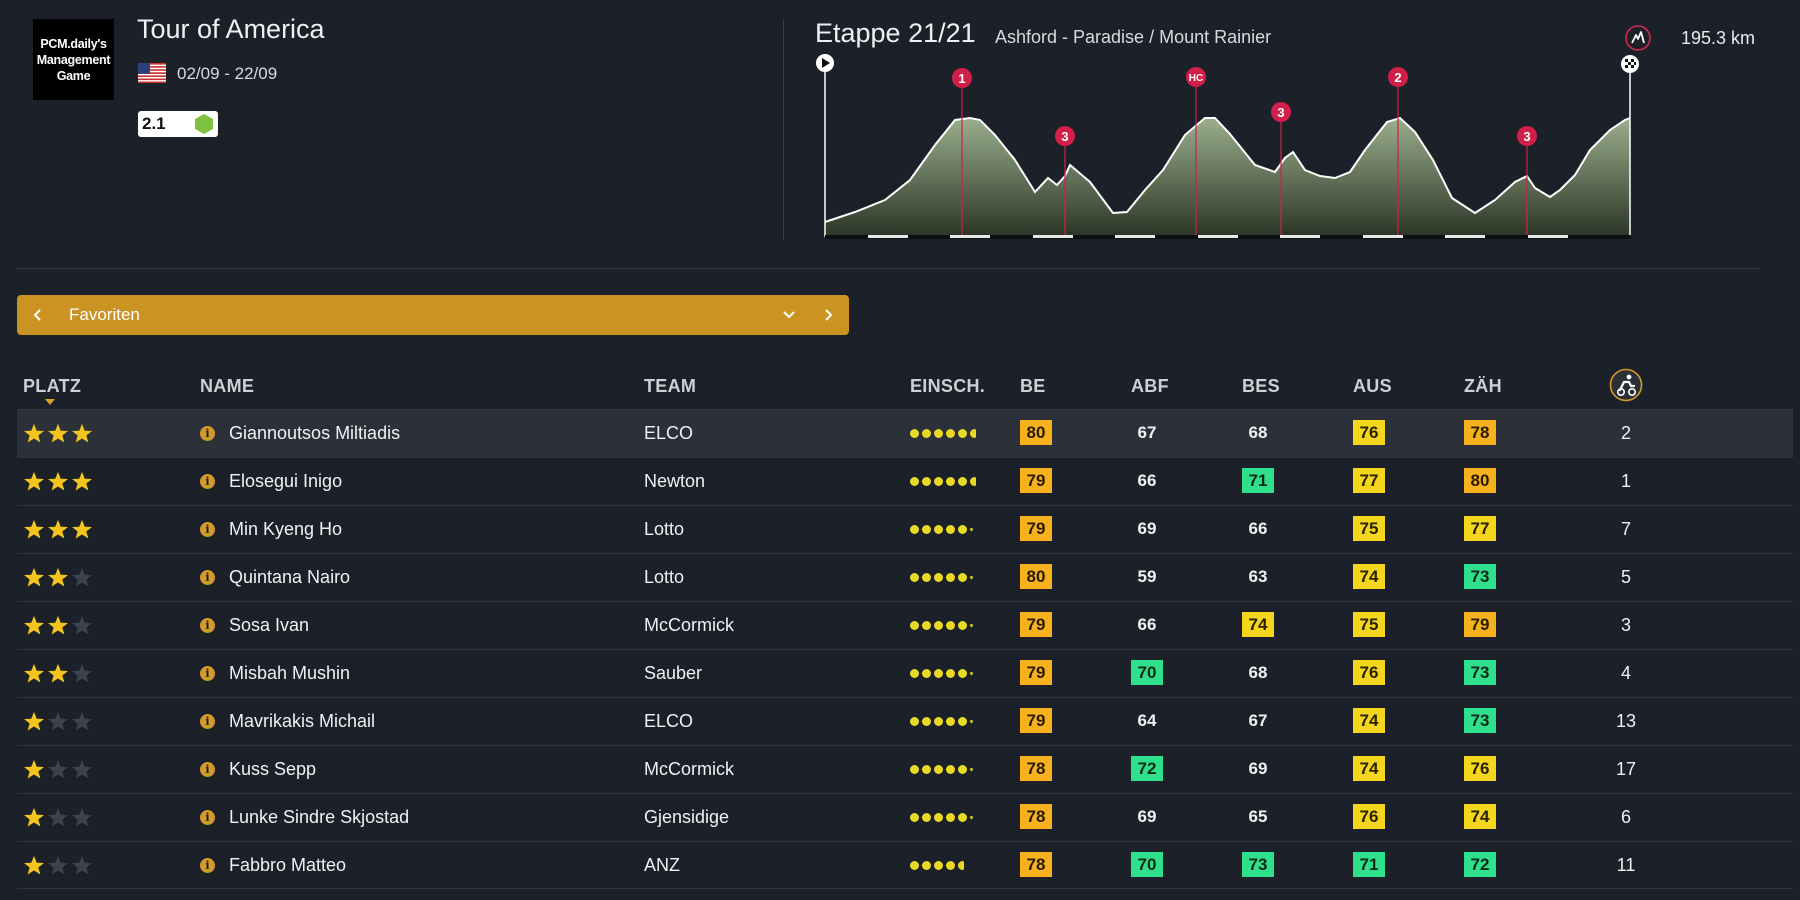  What do you see at coordinates (1258, 720) in the screenshot?
I see `stat-bes: 67` at bounding box center [1258, 720].